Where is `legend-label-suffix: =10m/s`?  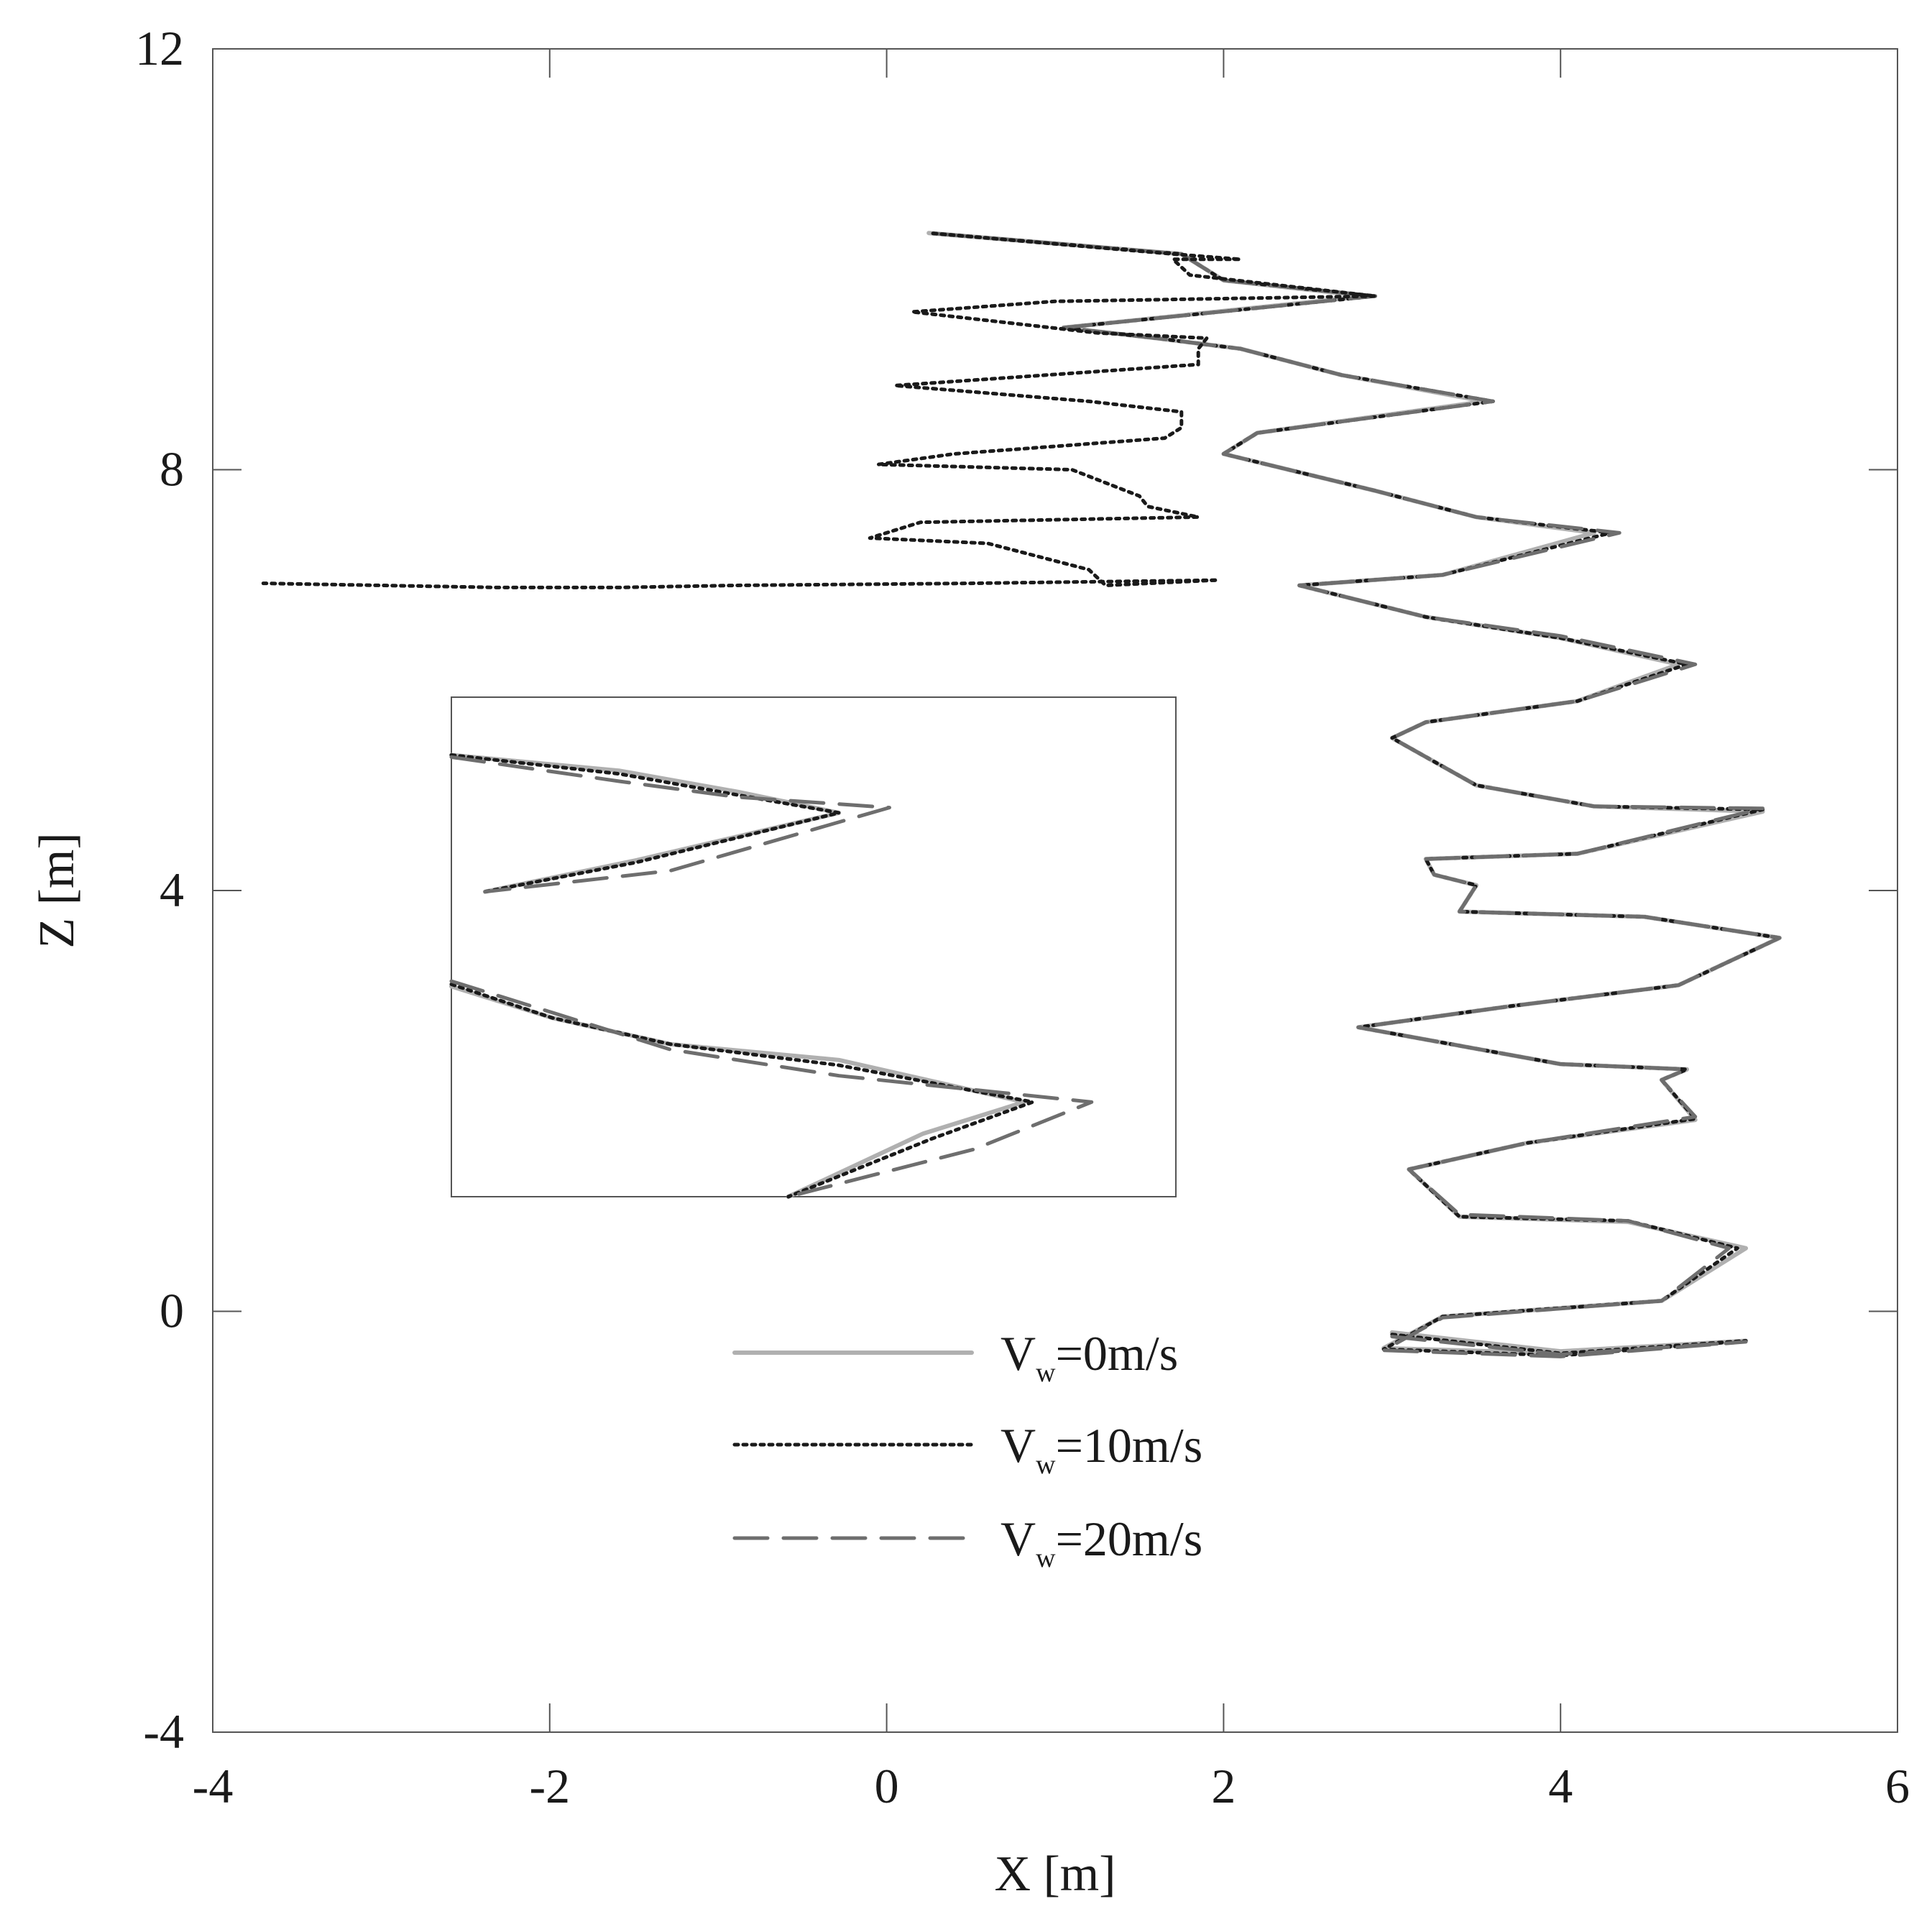 legend-label-suffix: =10m/s is located at coordinates (1129, 1445).